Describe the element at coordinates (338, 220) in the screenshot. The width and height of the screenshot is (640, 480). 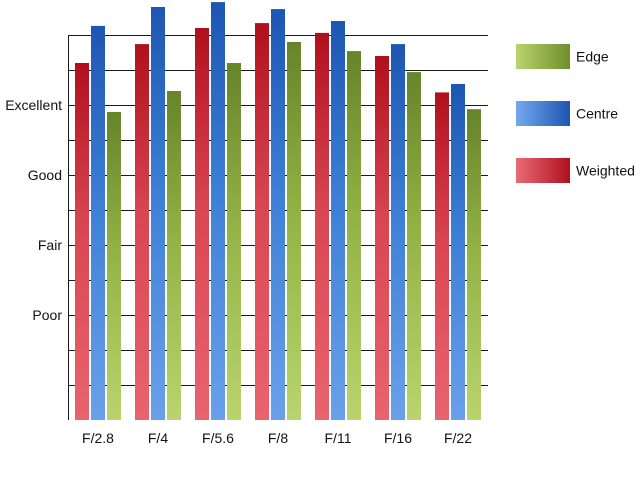
I see `bar-centre-F11` at that location.